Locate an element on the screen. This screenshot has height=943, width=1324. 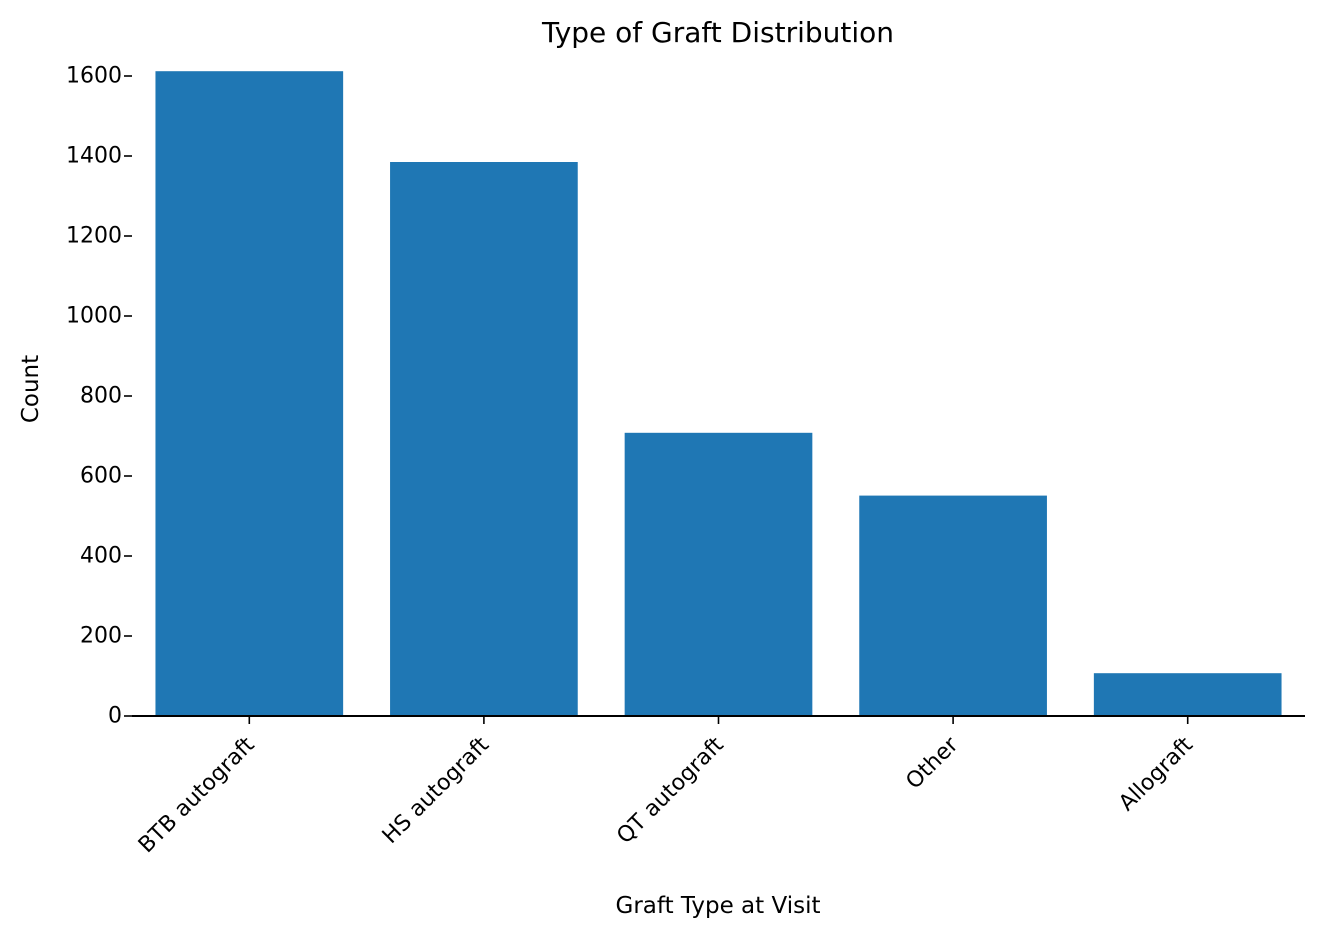
bar-other is located at coordinates (953, 605).